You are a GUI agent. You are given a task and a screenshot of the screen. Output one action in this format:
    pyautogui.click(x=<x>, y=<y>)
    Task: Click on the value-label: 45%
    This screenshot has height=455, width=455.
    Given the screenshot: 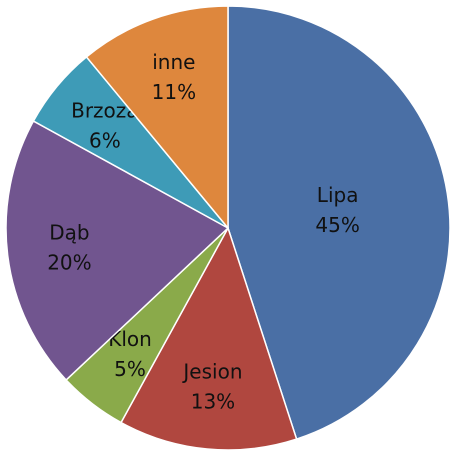 What is the action you would take?
    pyautogui.click(x=337, y=225)
    